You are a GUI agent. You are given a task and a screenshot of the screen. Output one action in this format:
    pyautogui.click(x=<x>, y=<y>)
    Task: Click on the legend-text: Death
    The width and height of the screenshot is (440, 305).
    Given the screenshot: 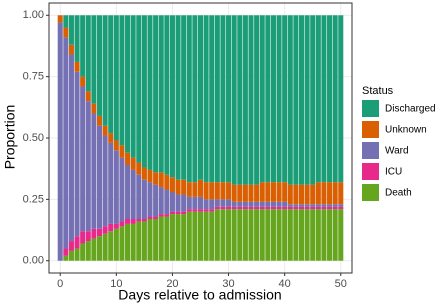 What is the action you would take?
    pyautogui.click(x=398, y=193)
    